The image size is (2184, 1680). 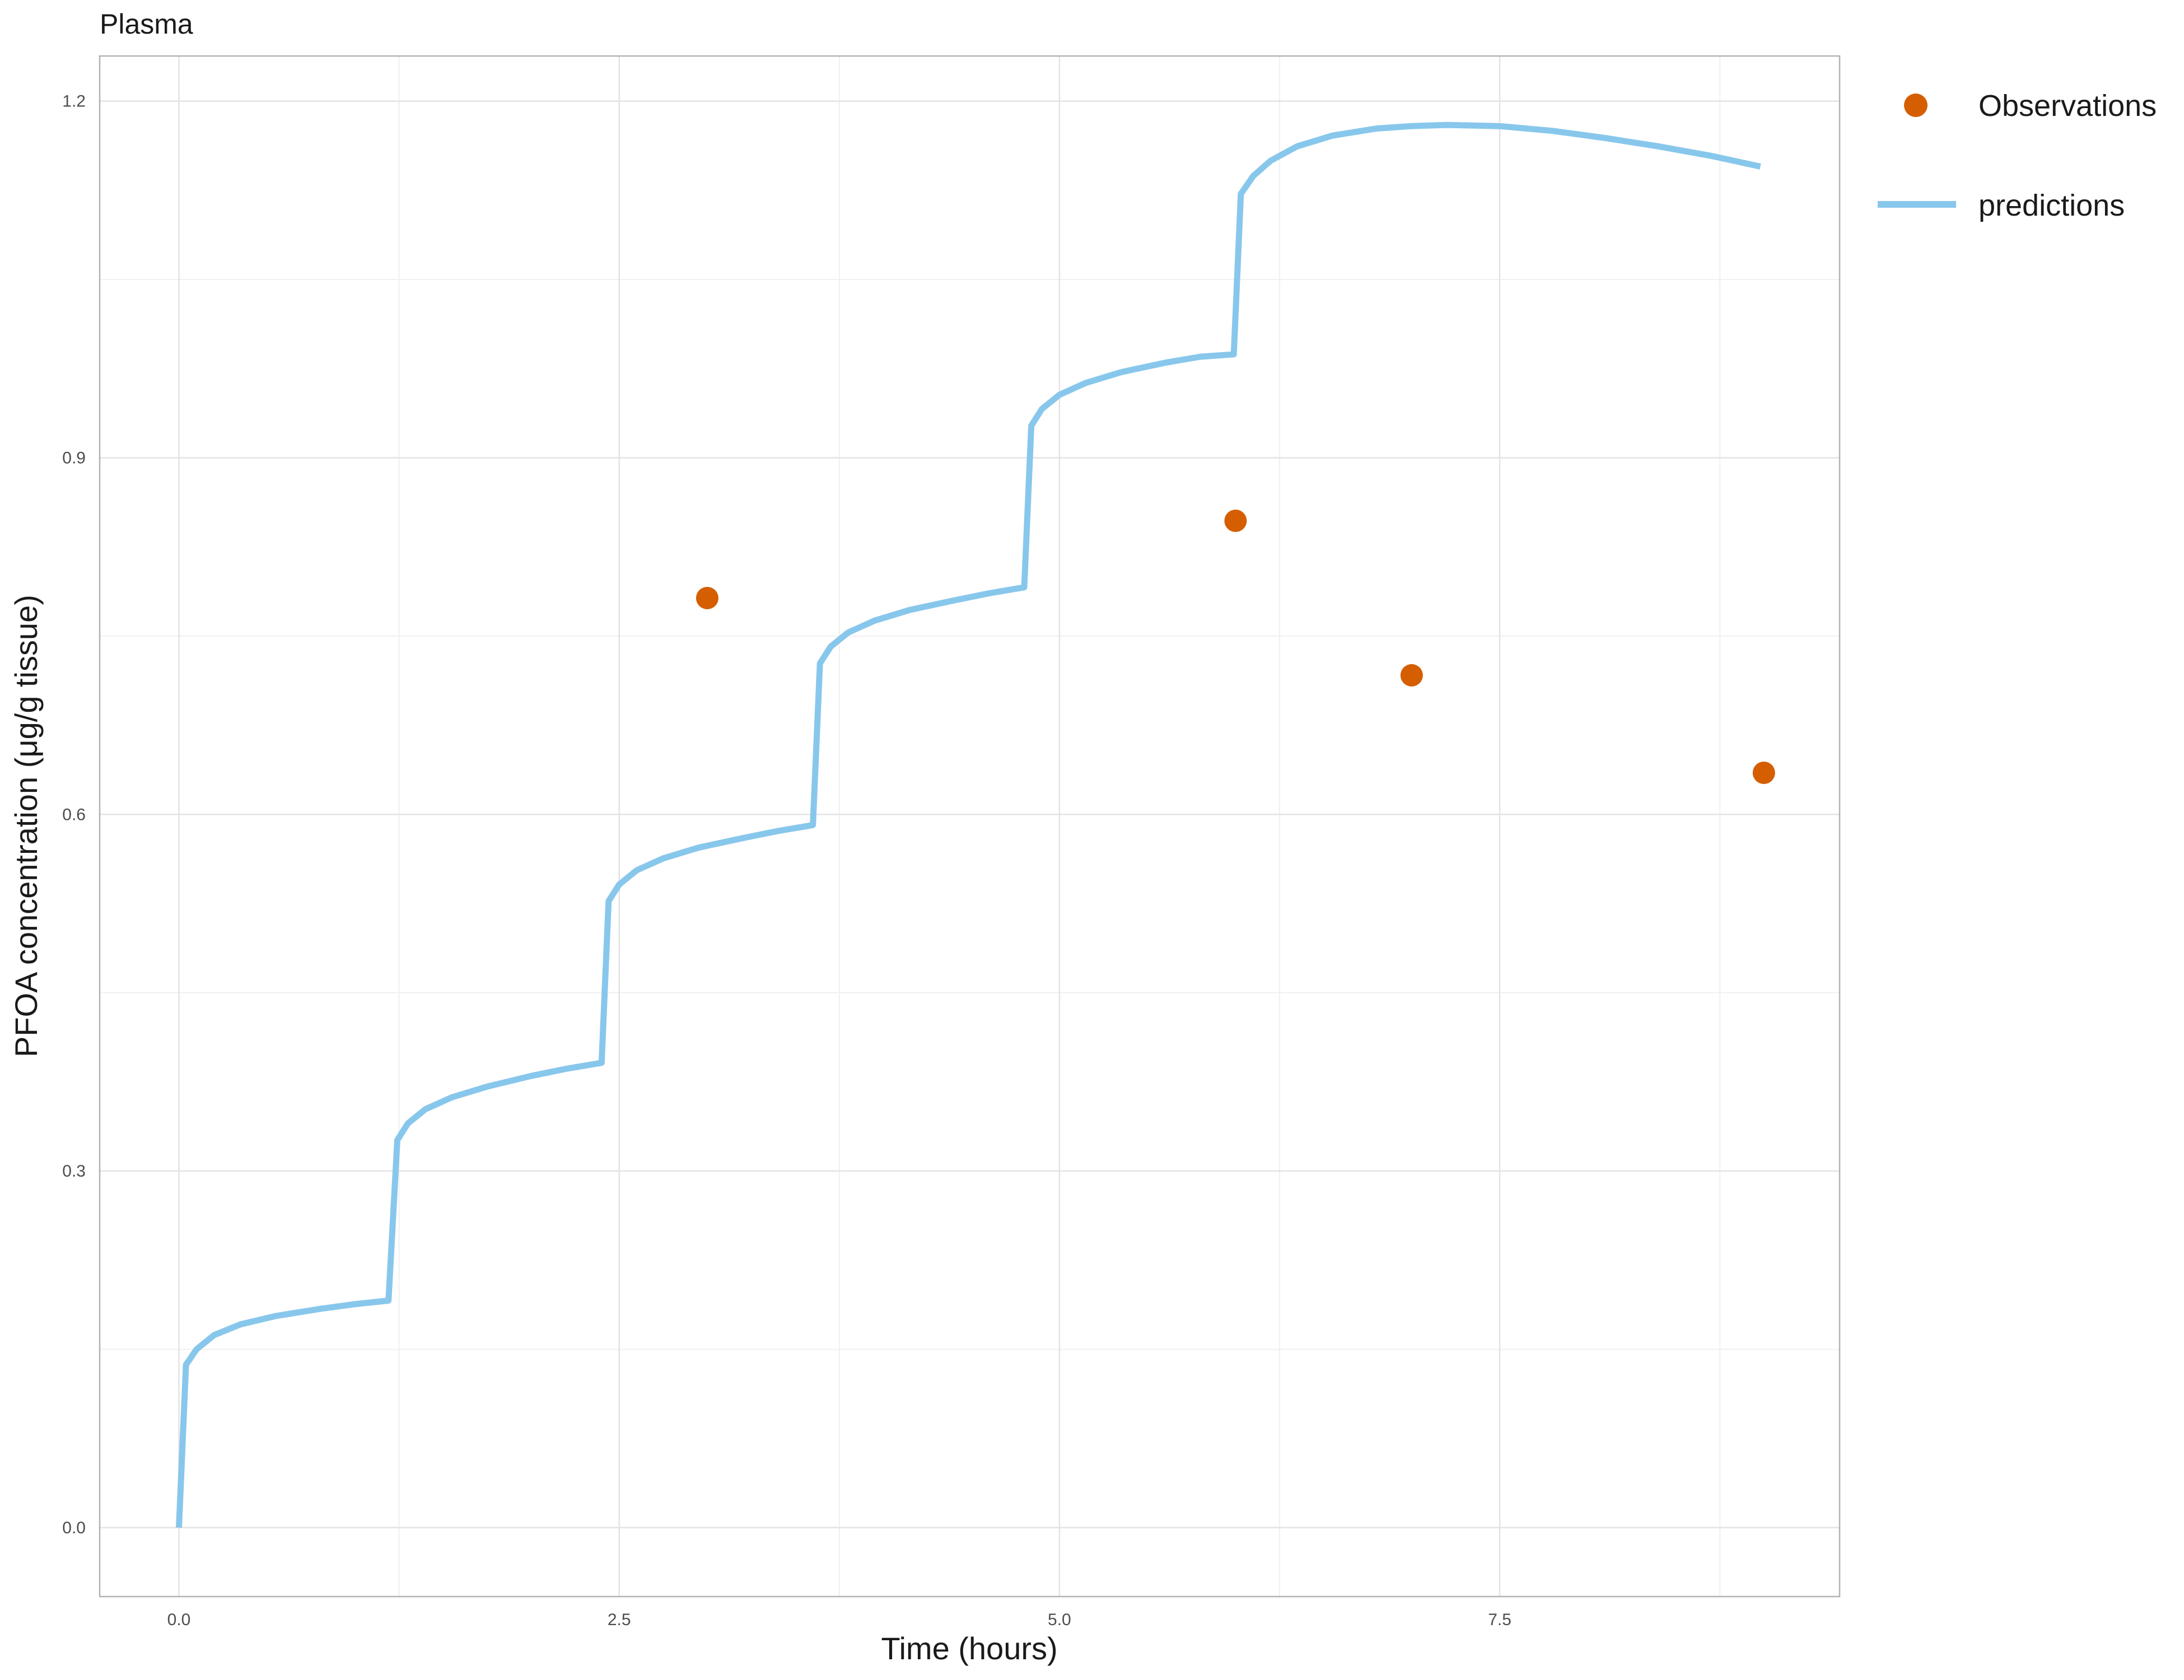 I want to click on x-axis-title: Time (hours), so click(x=969, y=1649).